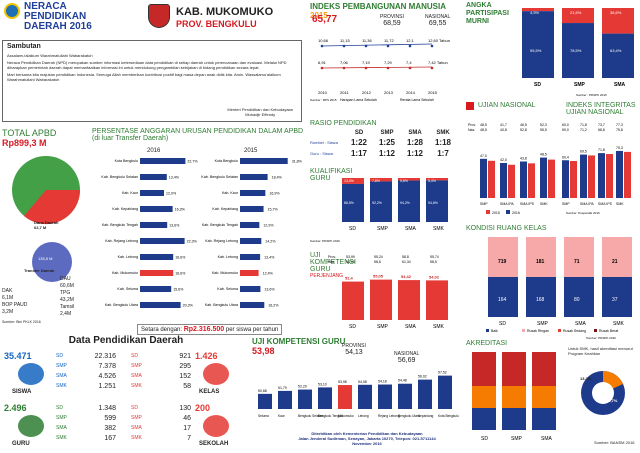 The image size is (640, 453). Describe the element at coordinates (438, 62) in the screenshot. I see `ipm-bottom-label: 7,42 Tahun` at that location.